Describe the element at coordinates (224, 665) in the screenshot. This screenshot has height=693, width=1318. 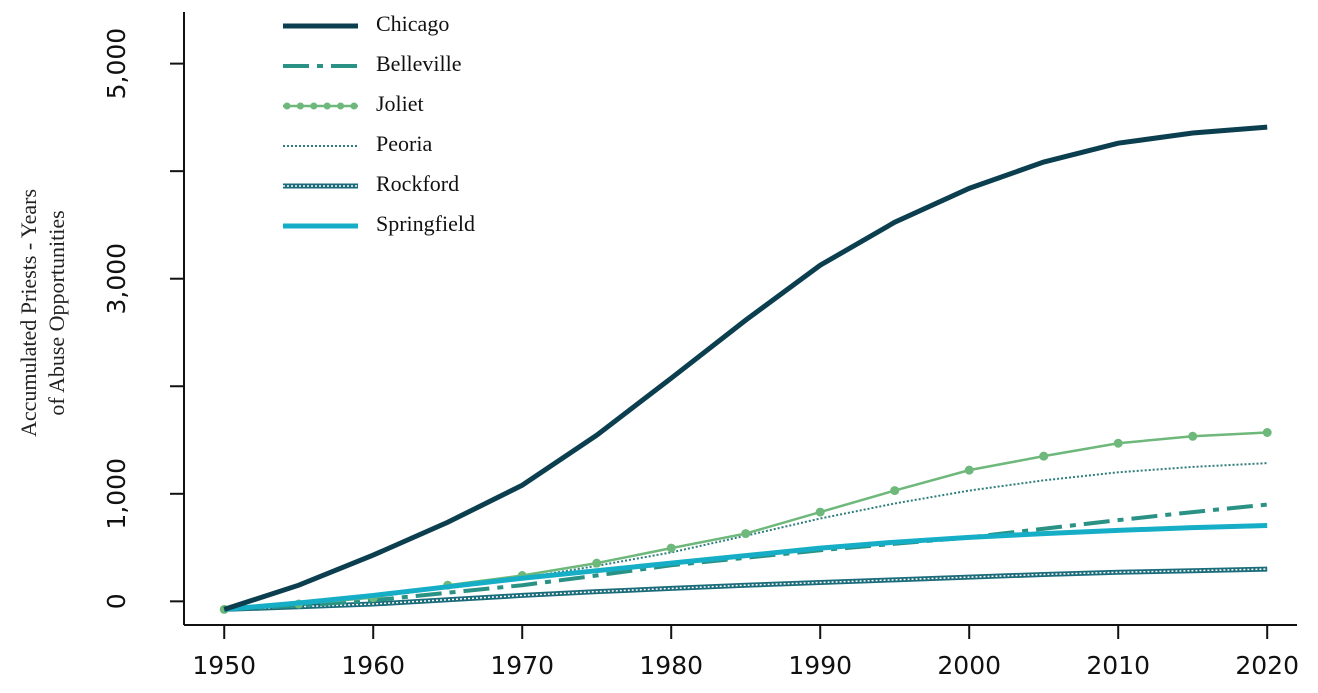
I see `x-tick-label: 1950` at that location.